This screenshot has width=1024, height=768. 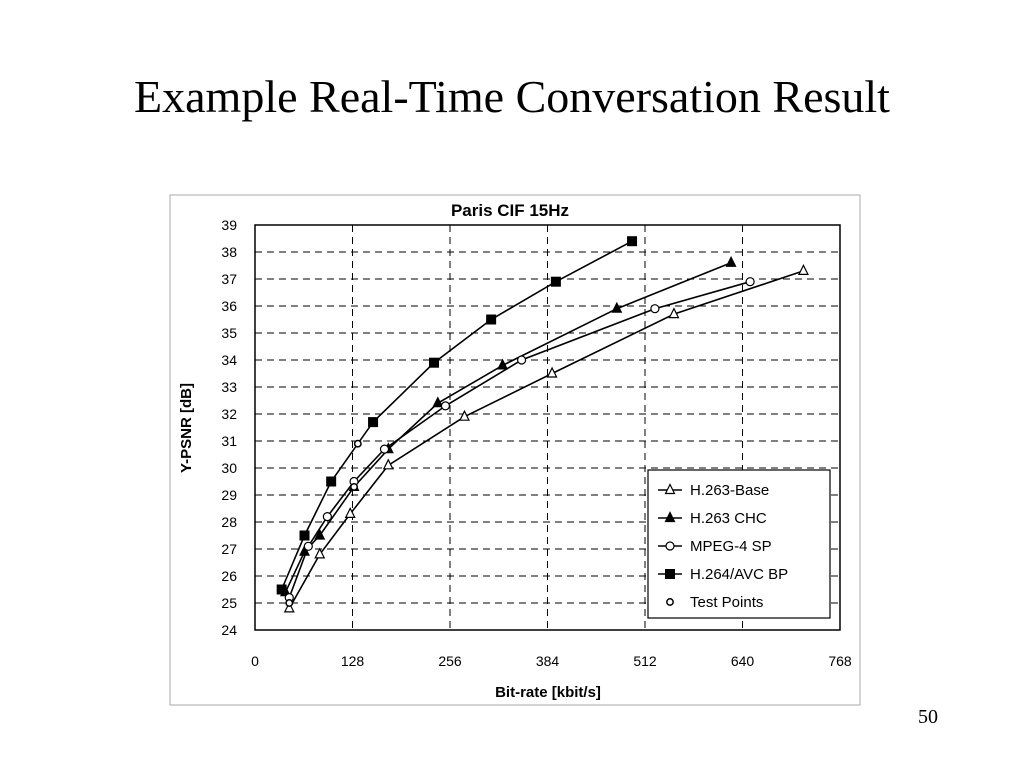 I want to click on page-number: 50, so click(x=928, y=717).